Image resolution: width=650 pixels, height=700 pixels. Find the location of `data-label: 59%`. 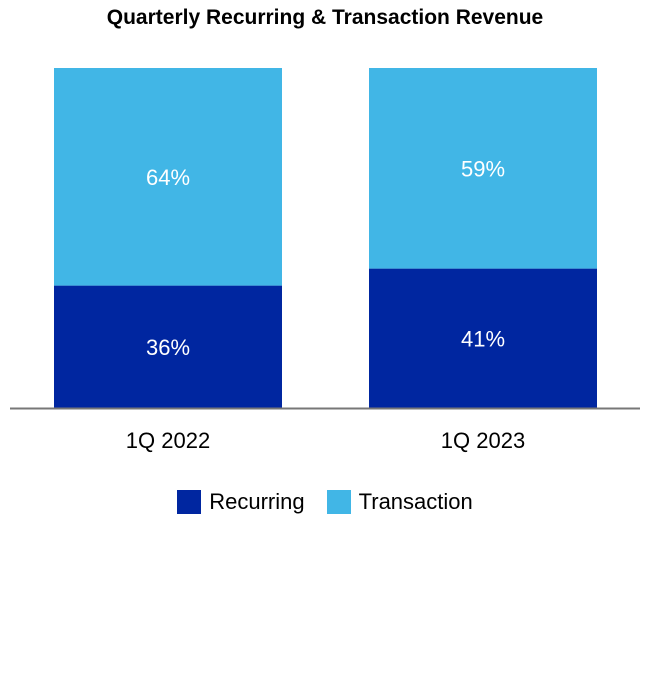

data-label: 59% is located at coordinates (483, 168).